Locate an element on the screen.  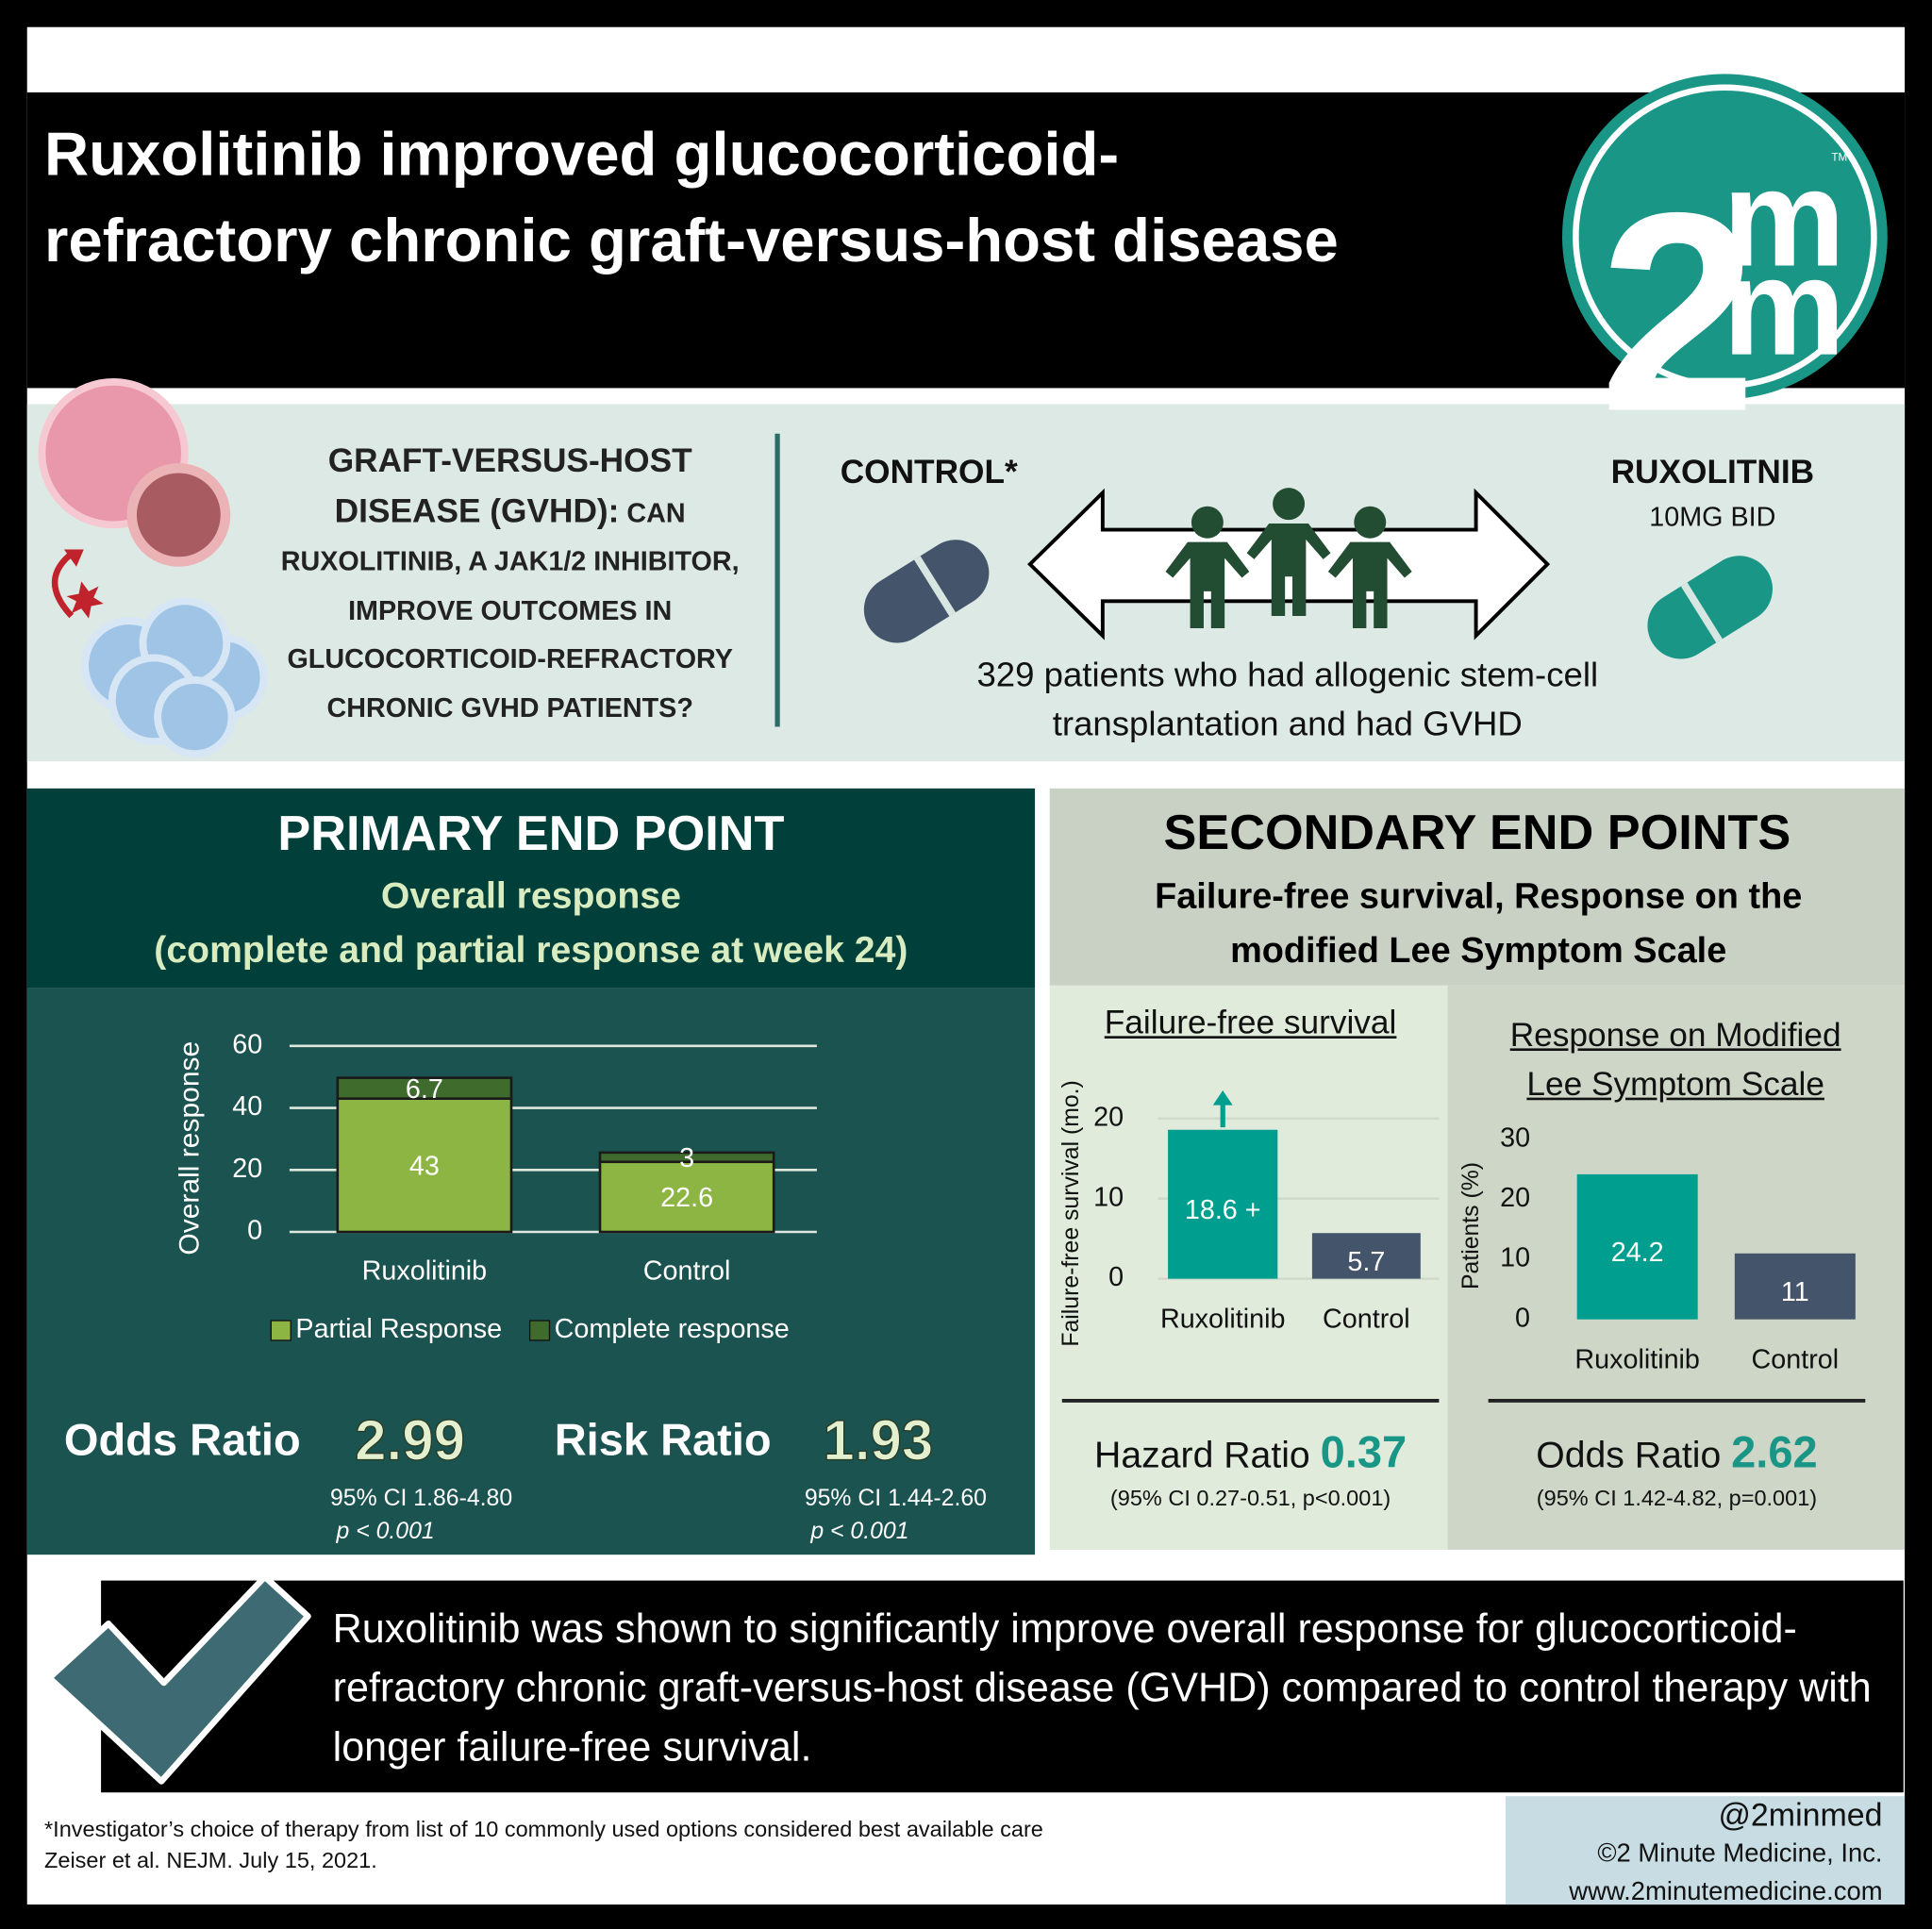
burst is located at coordinates (85, 600).